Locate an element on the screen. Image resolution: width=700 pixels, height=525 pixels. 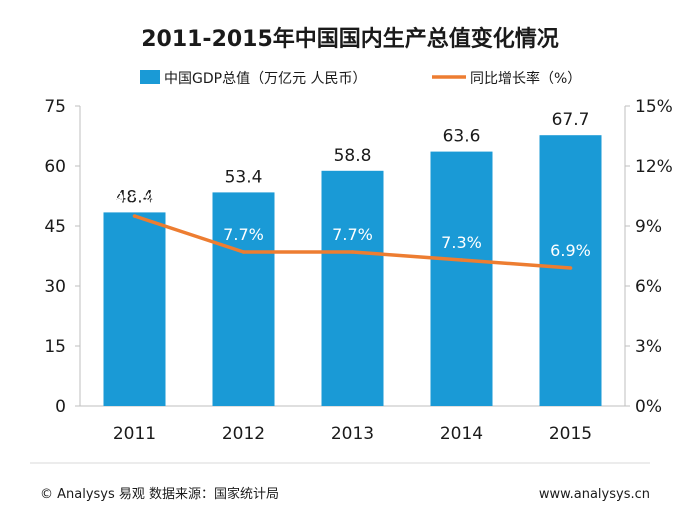
x-tick-labels: 2011 2012 2013 2014 2015 is located at coordinates (352, 434).